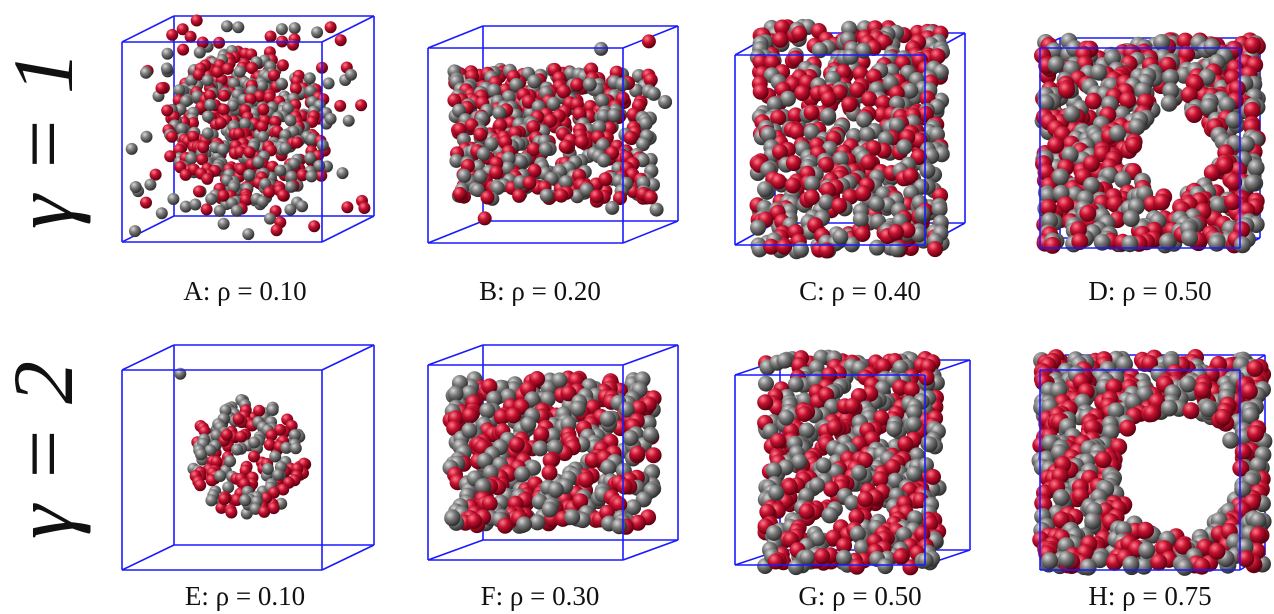 This screenshot has height=614, width=1274. Describe the element at coordinates (540, 596) in the screenshot. I see `panel-caption: F: ρ = 0.30` at that location.